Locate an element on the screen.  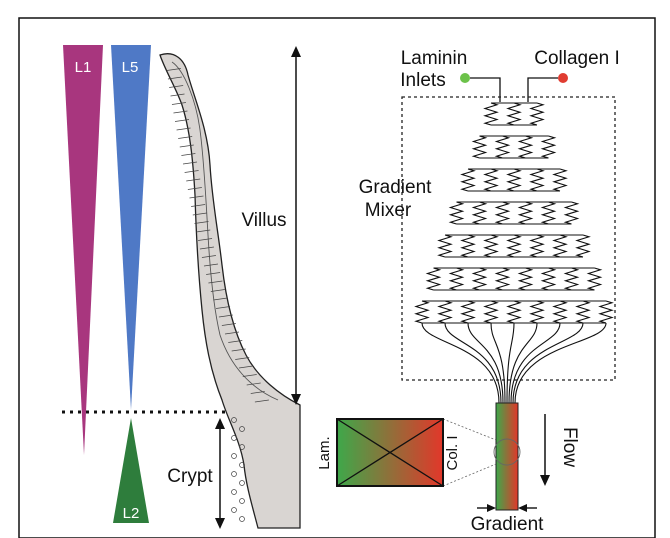
l2-label: L2 is located at coordinates (131, 513).